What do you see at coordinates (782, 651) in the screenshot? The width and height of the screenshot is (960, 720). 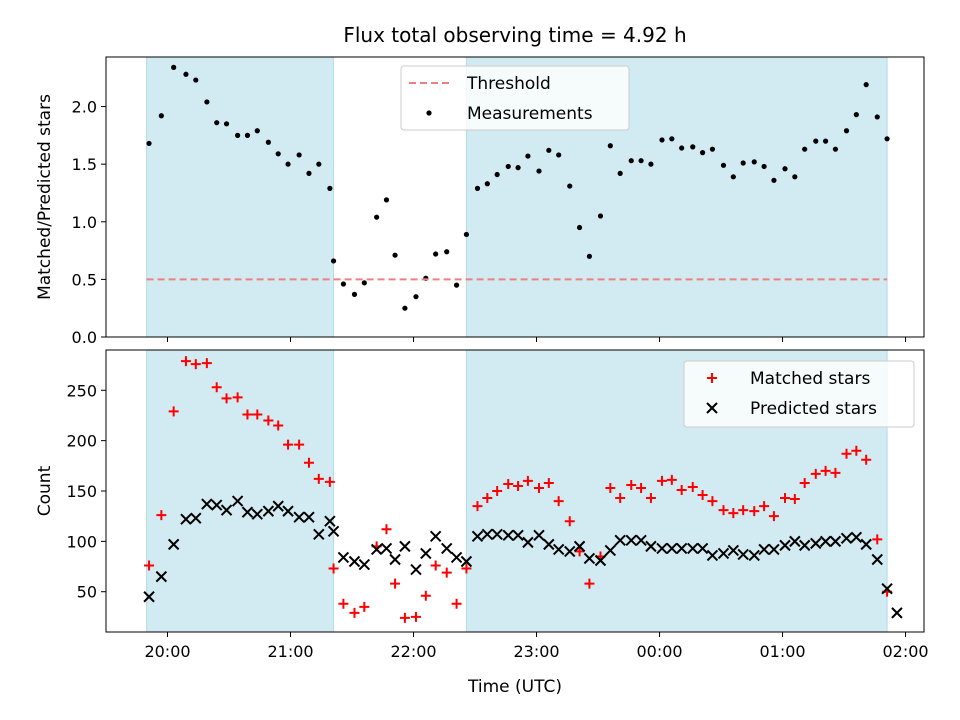 I see `x-tick-label: 01:00` at bounding box center [782, 651].